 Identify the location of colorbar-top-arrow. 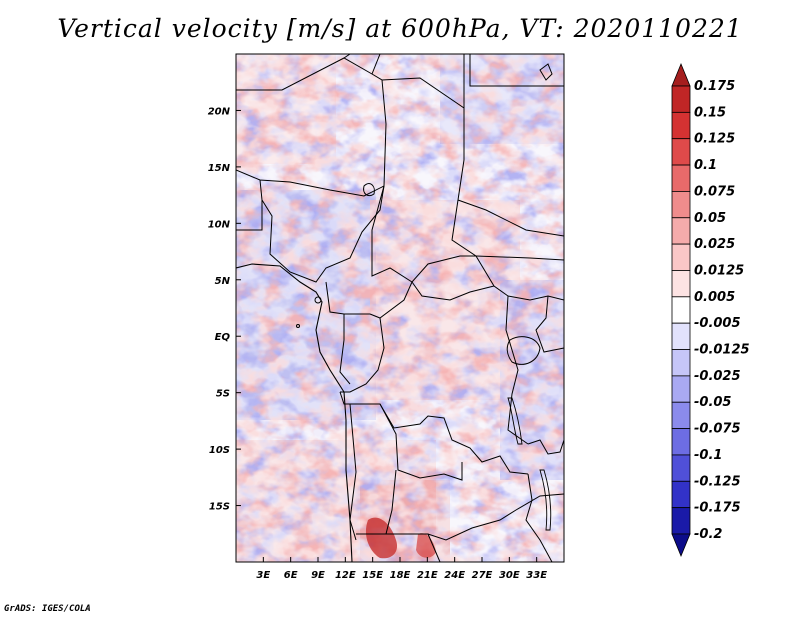
(681, 74).